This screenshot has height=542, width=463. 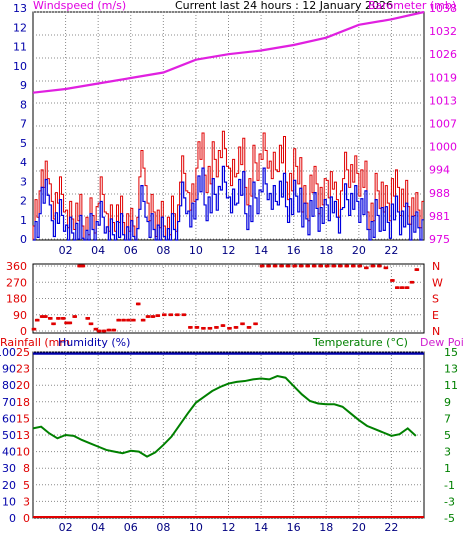 What do you see at coordinates (23, 385) in the screenshot?
I see `y-rain-tick: 20` at bounding box center [23, 385].